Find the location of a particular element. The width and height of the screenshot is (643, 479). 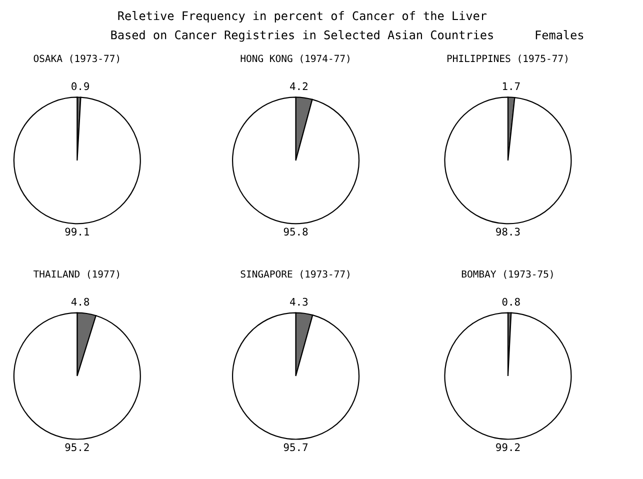

data-label: 99.1 is located at coordinates (77, 232).